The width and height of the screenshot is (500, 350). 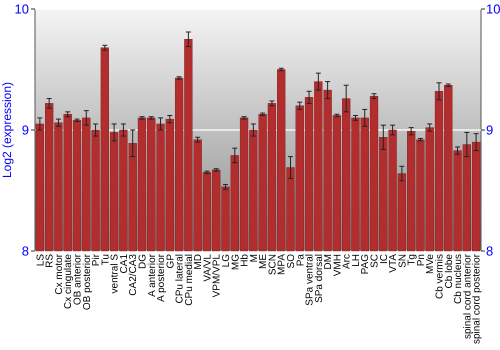 What do you see at coordinates (375, 261) in the screenshot?
I see `x-tick-label: SC` at bounding box center [375, 261].